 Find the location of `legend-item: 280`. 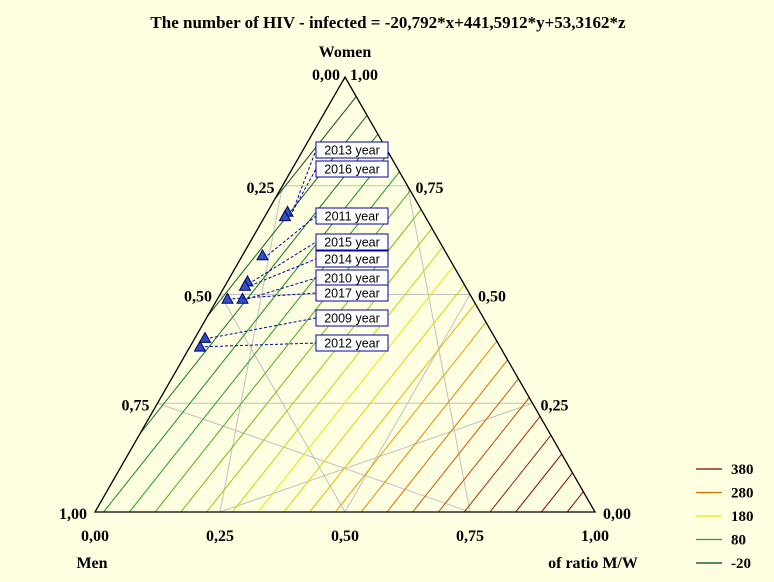

legend-item: 280 is located at coordinates (725, 494).